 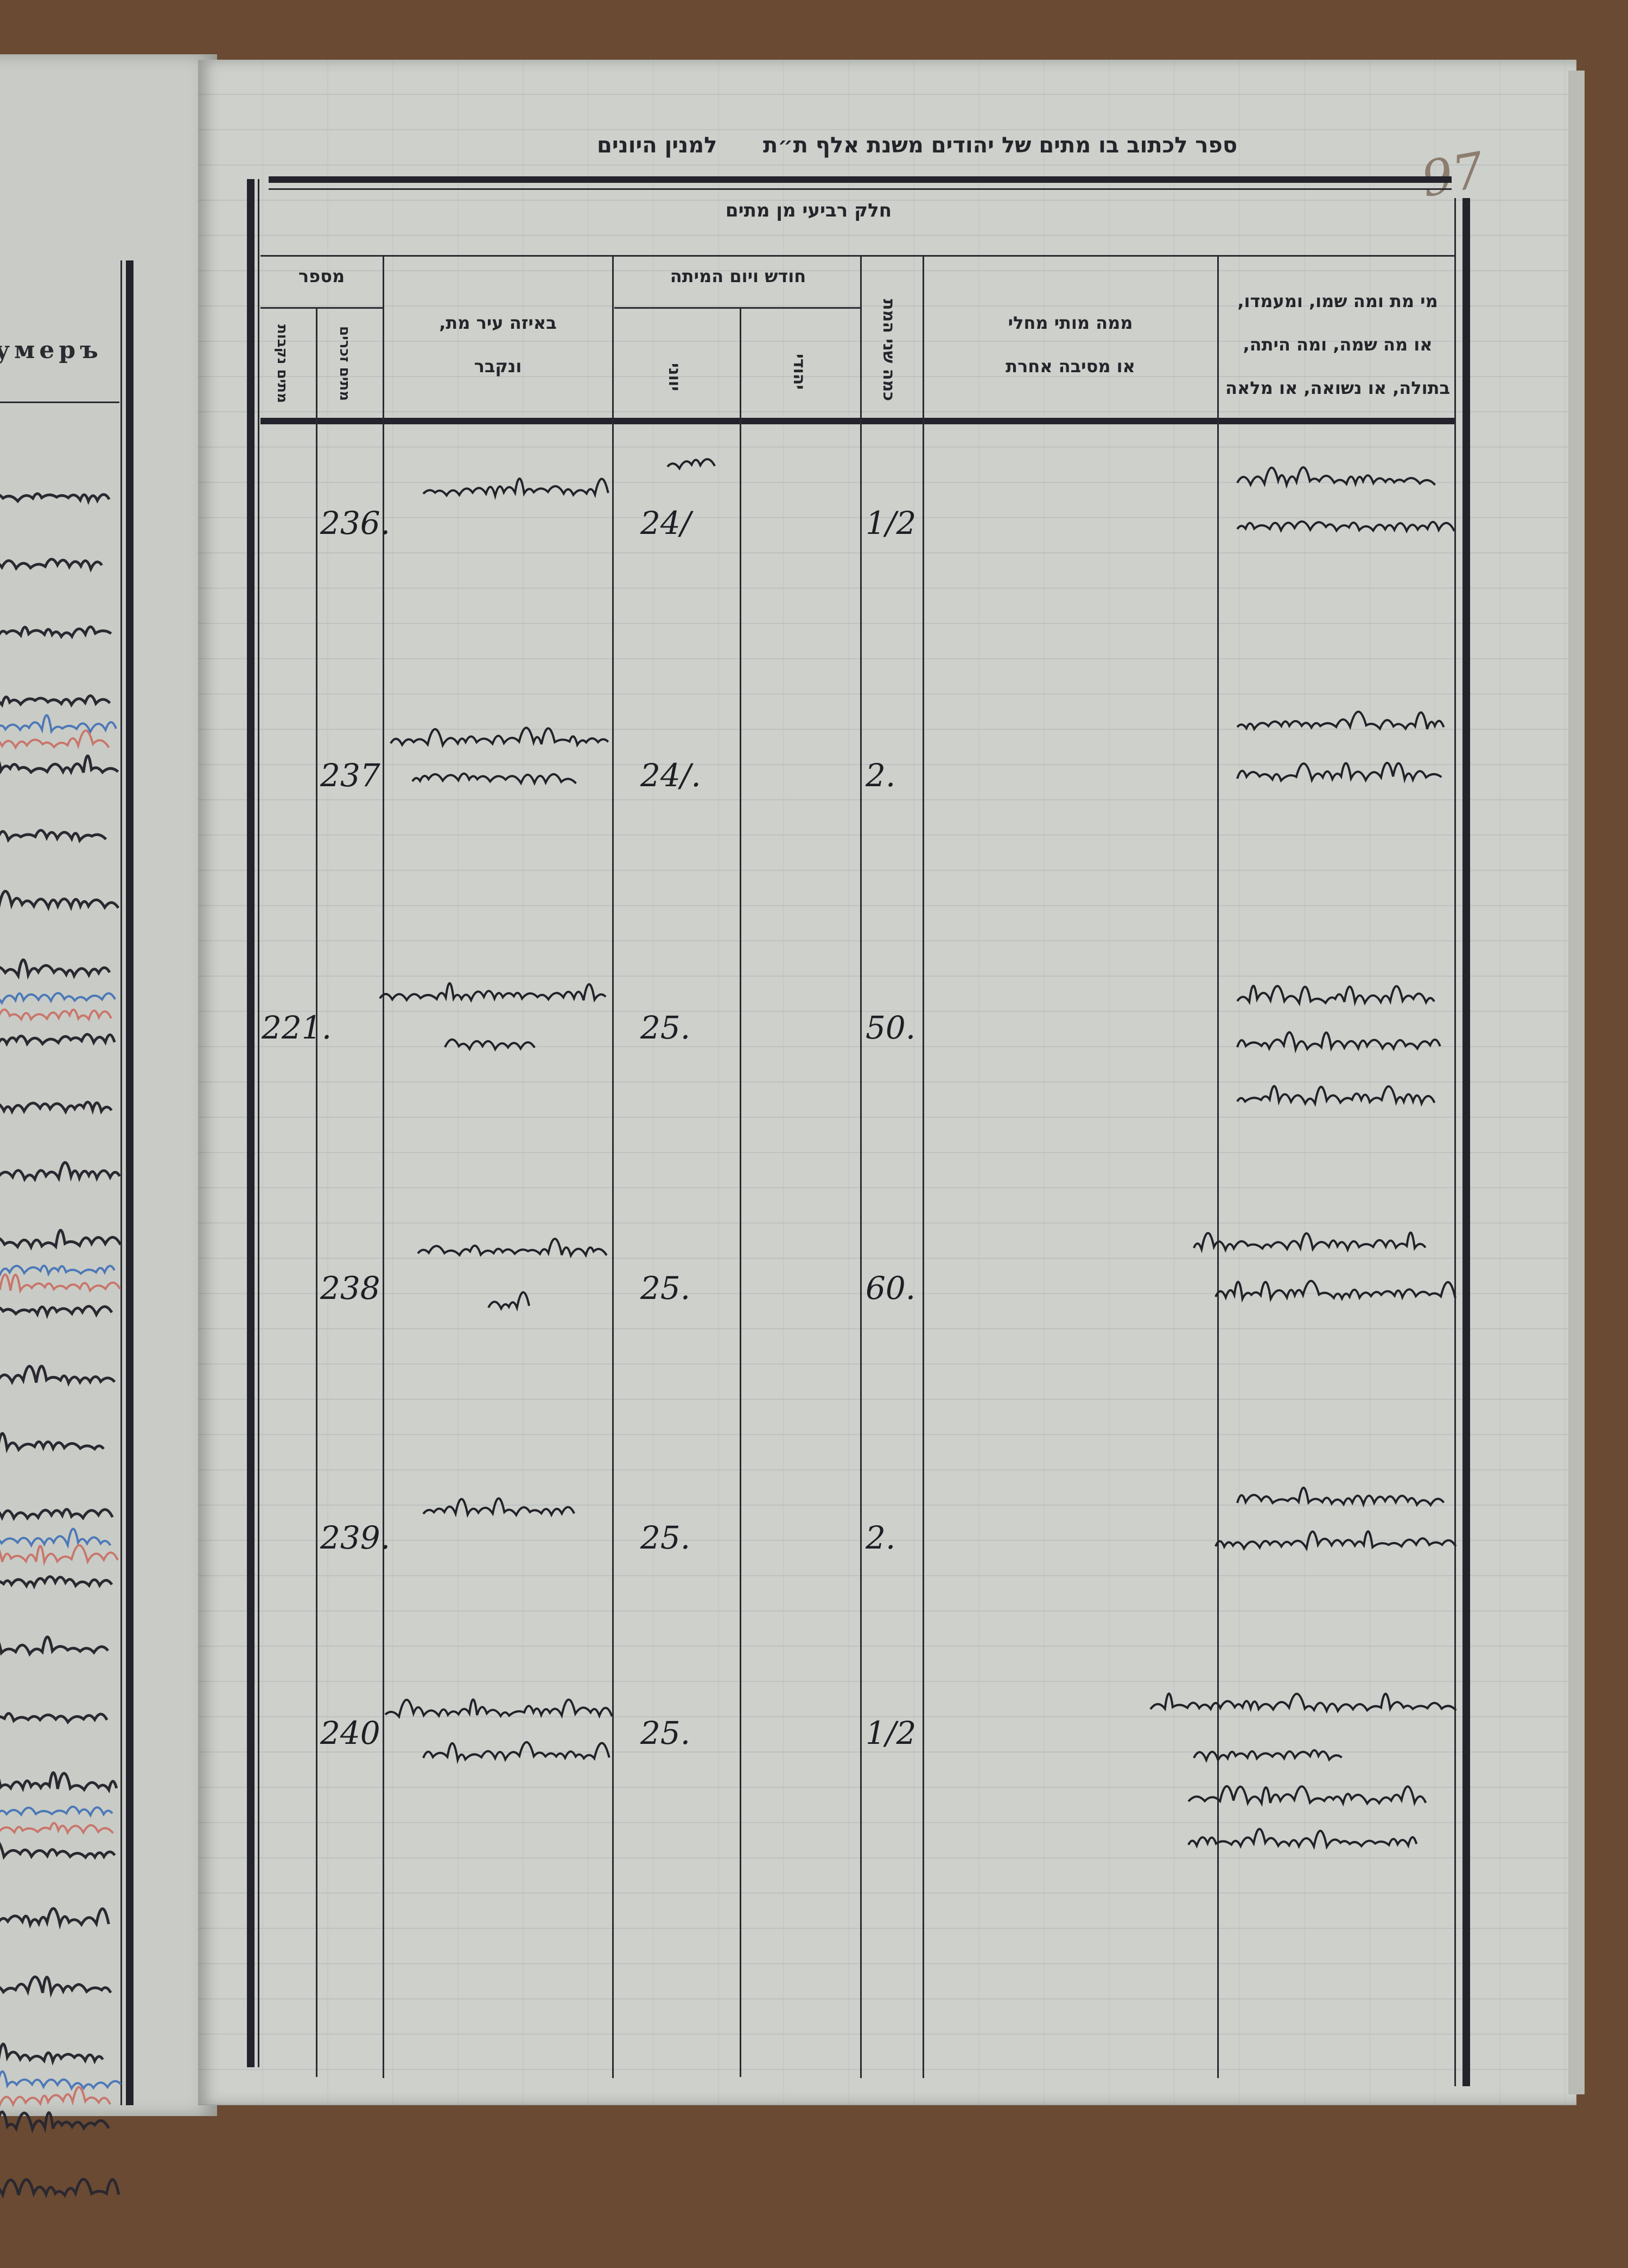 I want to click on col-header-date-greek: יווני, so click(x=674, y=377).